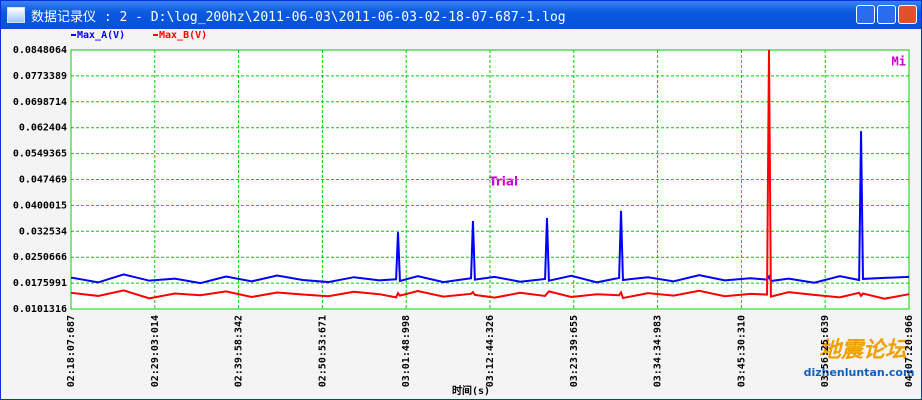 The width and height of the screenshot is (922, 400). I want to click on x-tick-label: 02:50:53:671, so click(322, 351).